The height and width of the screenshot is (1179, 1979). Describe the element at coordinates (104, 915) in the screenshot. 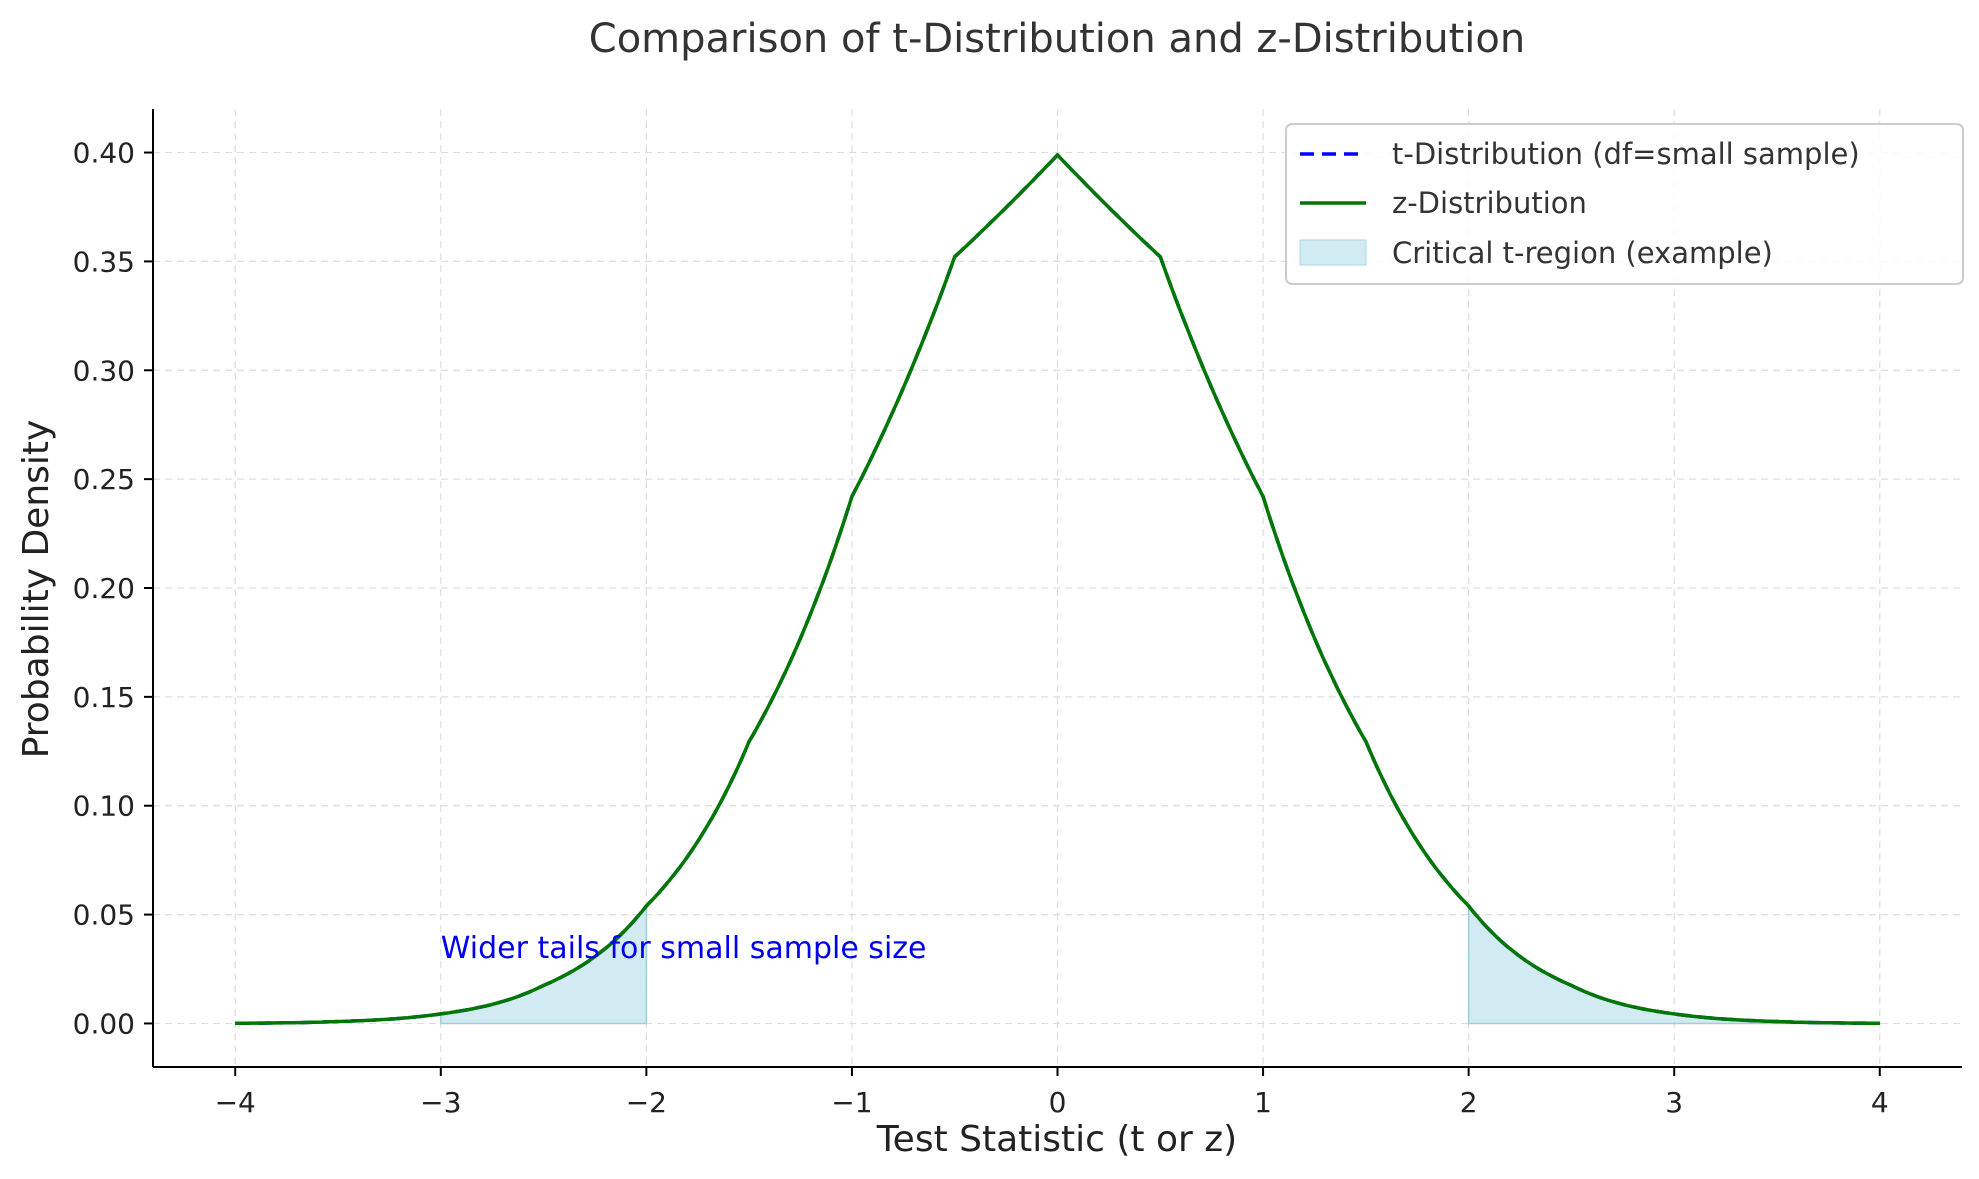

I see `y-tick-label: 0.05` at that location.